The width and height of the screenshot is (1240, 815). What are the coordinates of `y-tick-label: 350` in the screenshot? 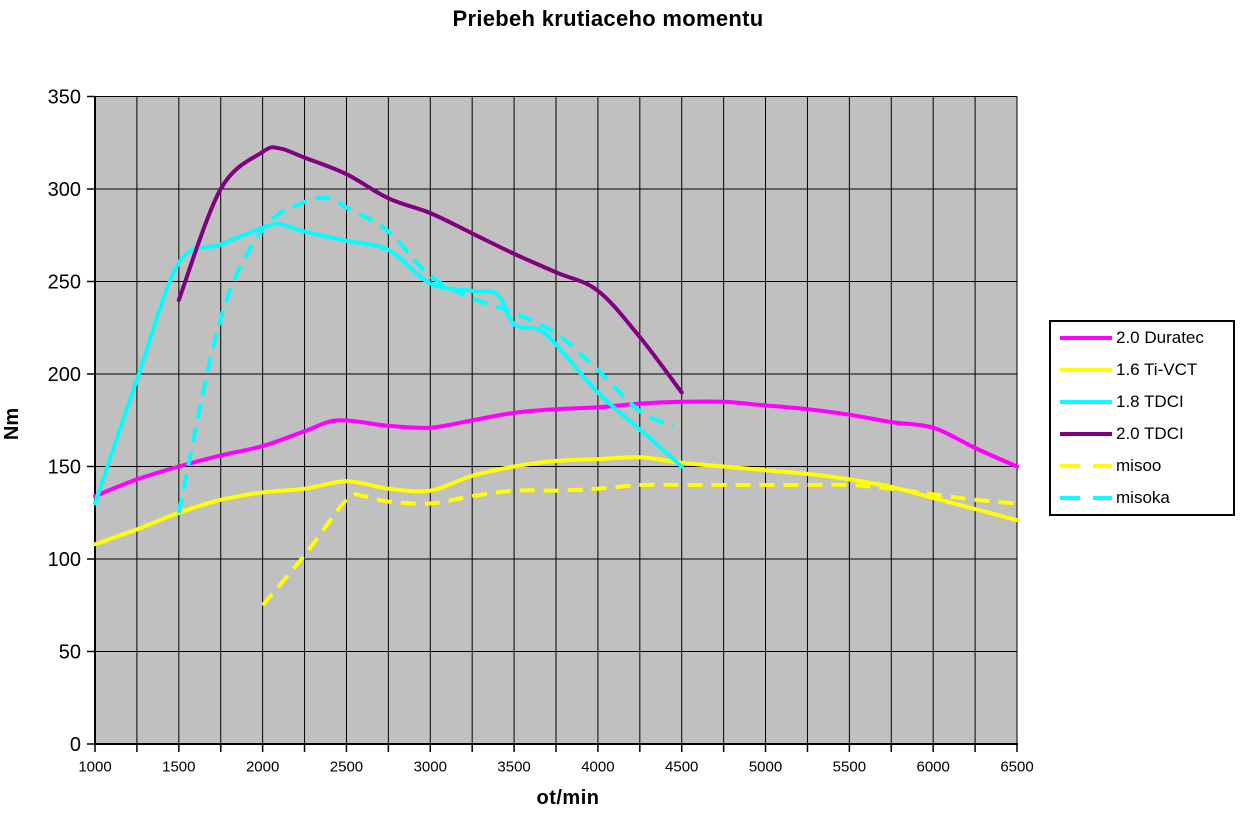 It's located at (64, 98).